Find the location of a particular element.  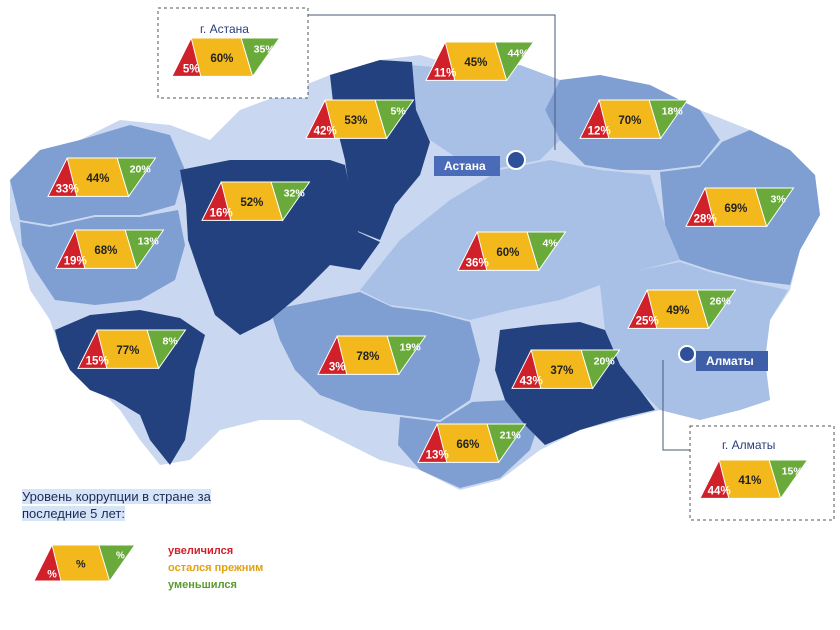

increased-value-west-kazakhstan: 33% is located at coordinates (67, 190).